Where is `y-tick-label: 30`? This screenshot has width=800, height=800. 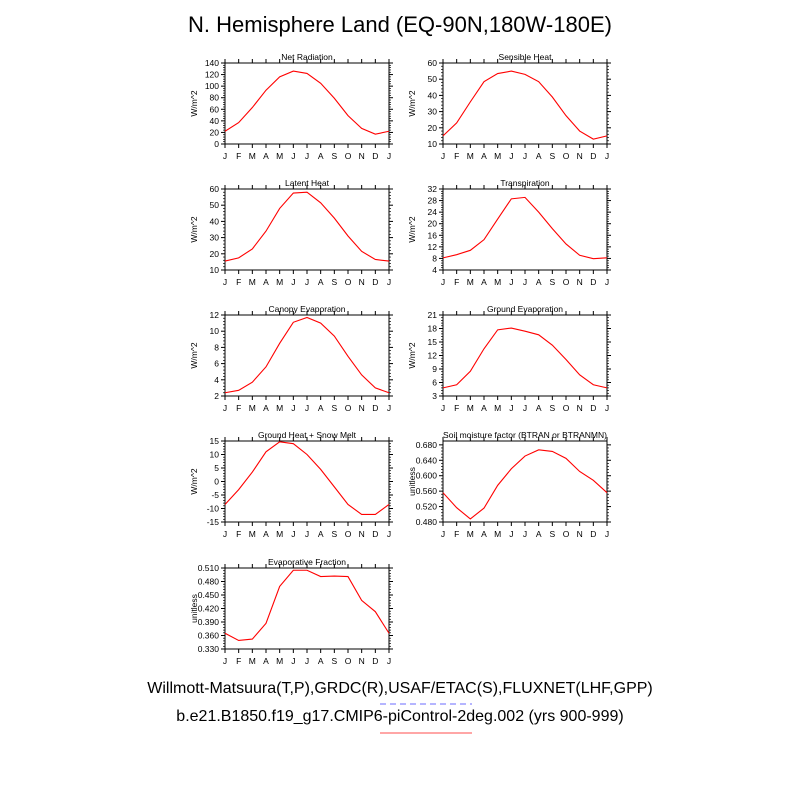
y-tick-label: 30 is located at coordinates (433, 112).